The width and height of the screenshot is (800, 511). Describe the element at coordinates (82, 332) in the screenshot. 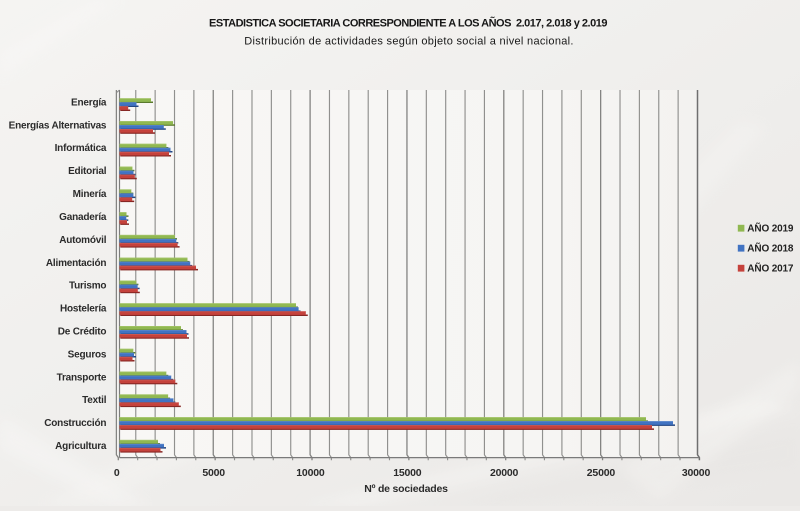

I see `svg-text: De Crédito` at that location.